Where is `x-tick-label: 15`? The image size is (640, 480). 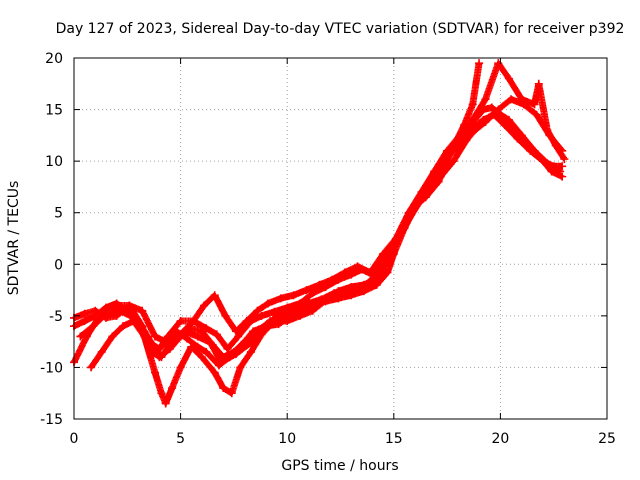
x-tick-label: 15 is located at coordinates (394, 439).